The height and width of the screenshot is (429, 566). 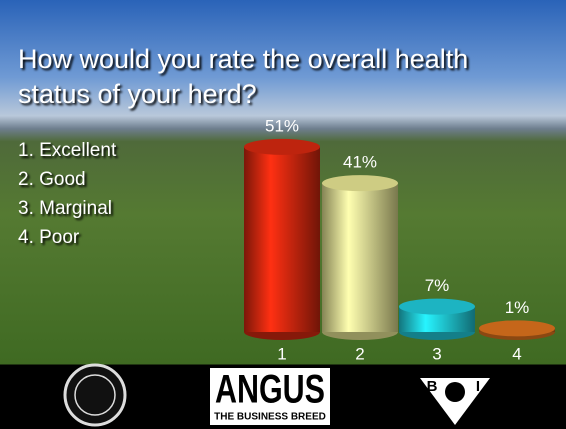 What do you see at coordinates (517, 307) in the screenshot?
I see `value-label: 1%` at bounding box center [517, 307].